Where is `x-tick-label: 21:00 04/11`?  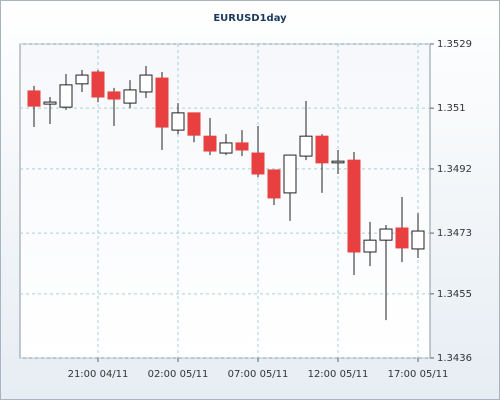 x-tick-label: 21:00 04/11 is located at coordinates (98, 374).